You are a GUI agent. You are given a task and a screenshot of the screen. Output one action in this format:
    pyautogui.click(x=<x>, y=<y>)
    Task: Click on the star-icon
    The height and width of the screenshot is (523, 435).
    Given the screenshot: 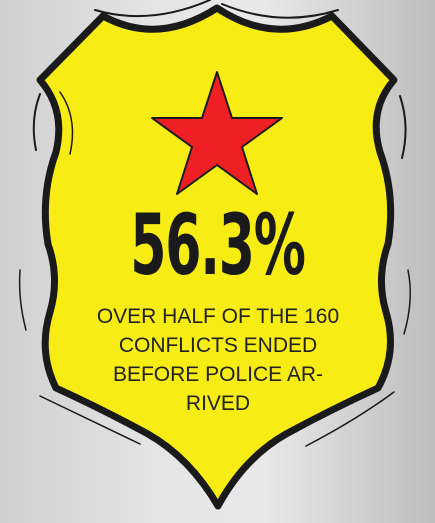 What is the action you would take?
    pyautogui.click(x=217, y=133)
    